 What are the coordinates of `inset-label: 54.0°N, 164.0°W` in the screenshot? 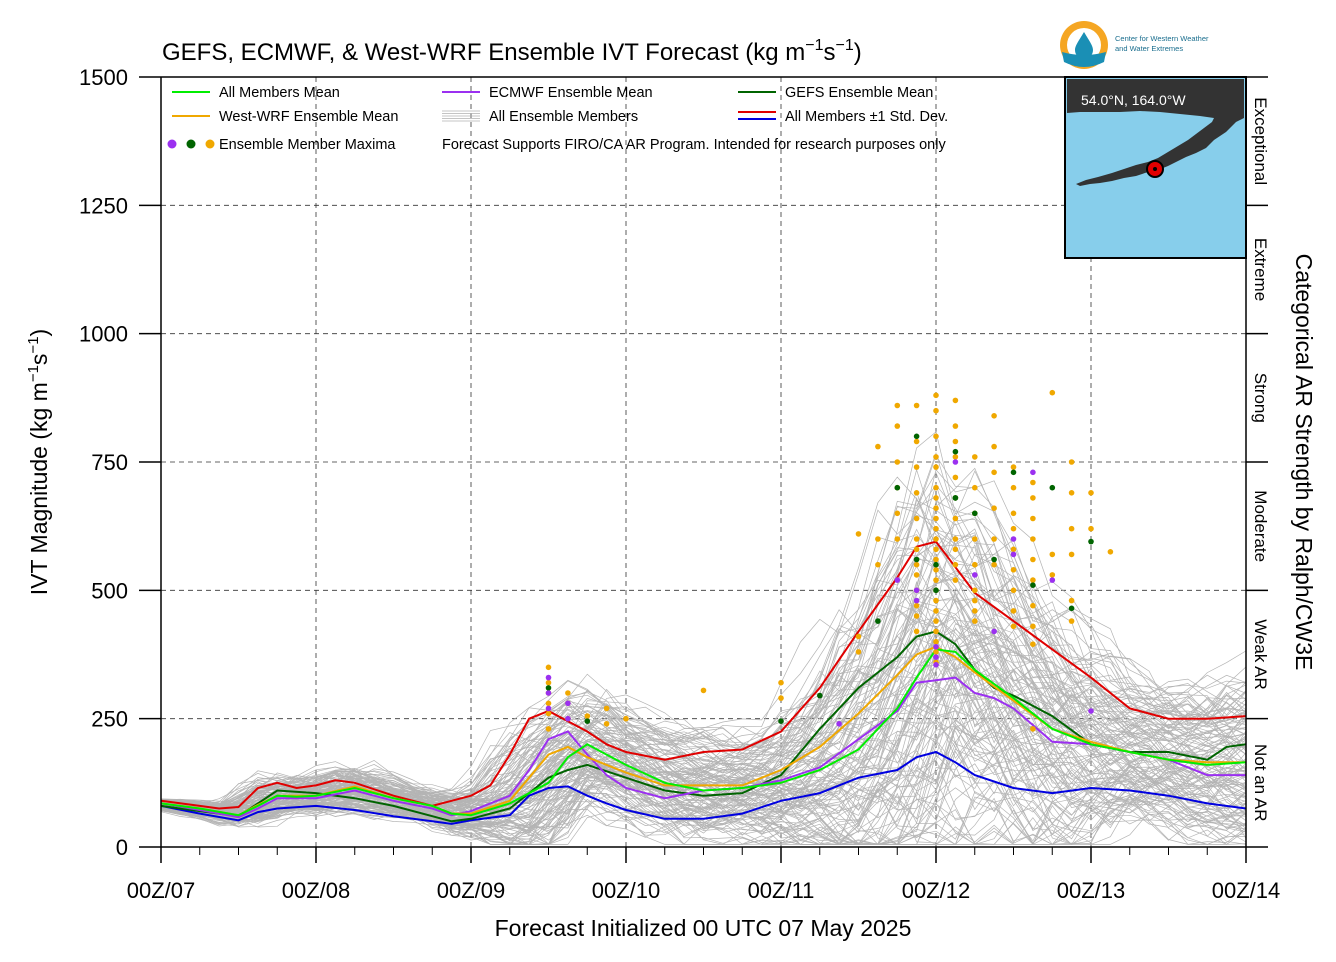 It's located at (1133, 100).